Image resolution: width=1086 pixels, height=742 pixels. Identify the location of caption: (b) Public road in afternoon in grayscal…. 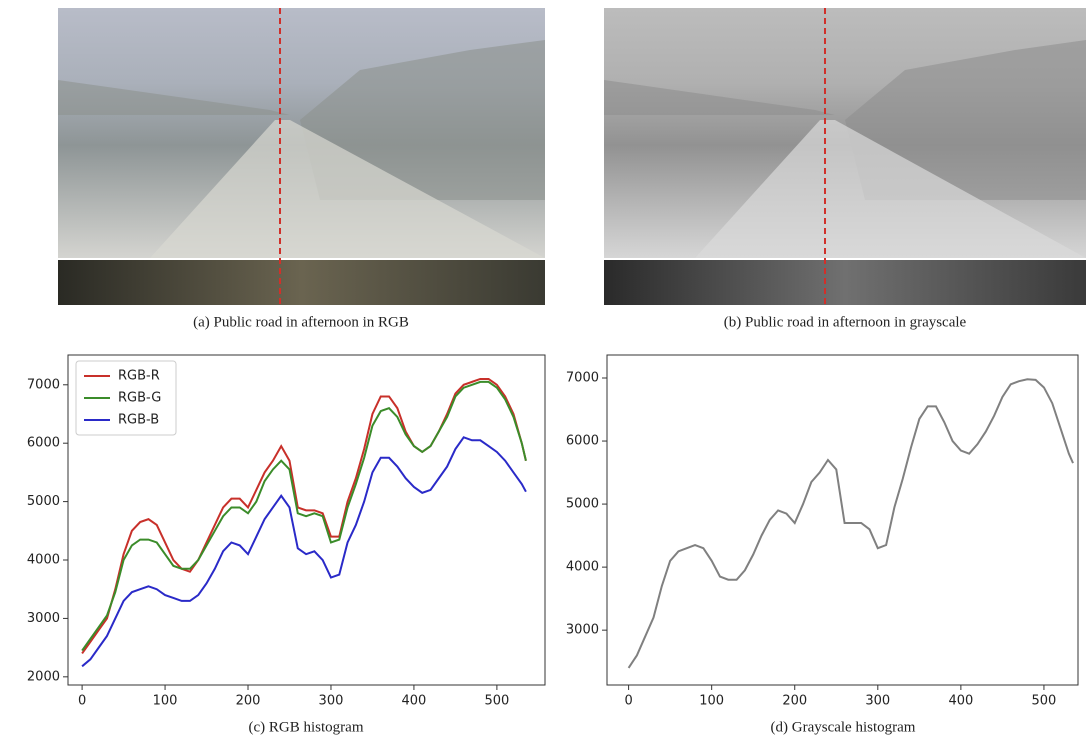
(845, 322).